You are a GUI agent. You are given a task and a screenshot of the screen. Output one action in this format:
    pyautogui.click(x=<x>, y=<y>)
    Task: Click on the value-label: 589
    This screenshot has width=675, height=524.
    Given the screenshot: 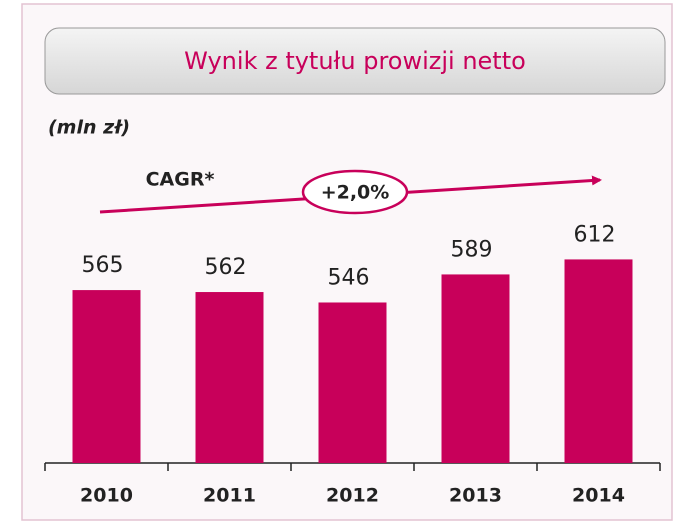 What is the action you would take?
    pyautogui.click(x=472, y=249)
    